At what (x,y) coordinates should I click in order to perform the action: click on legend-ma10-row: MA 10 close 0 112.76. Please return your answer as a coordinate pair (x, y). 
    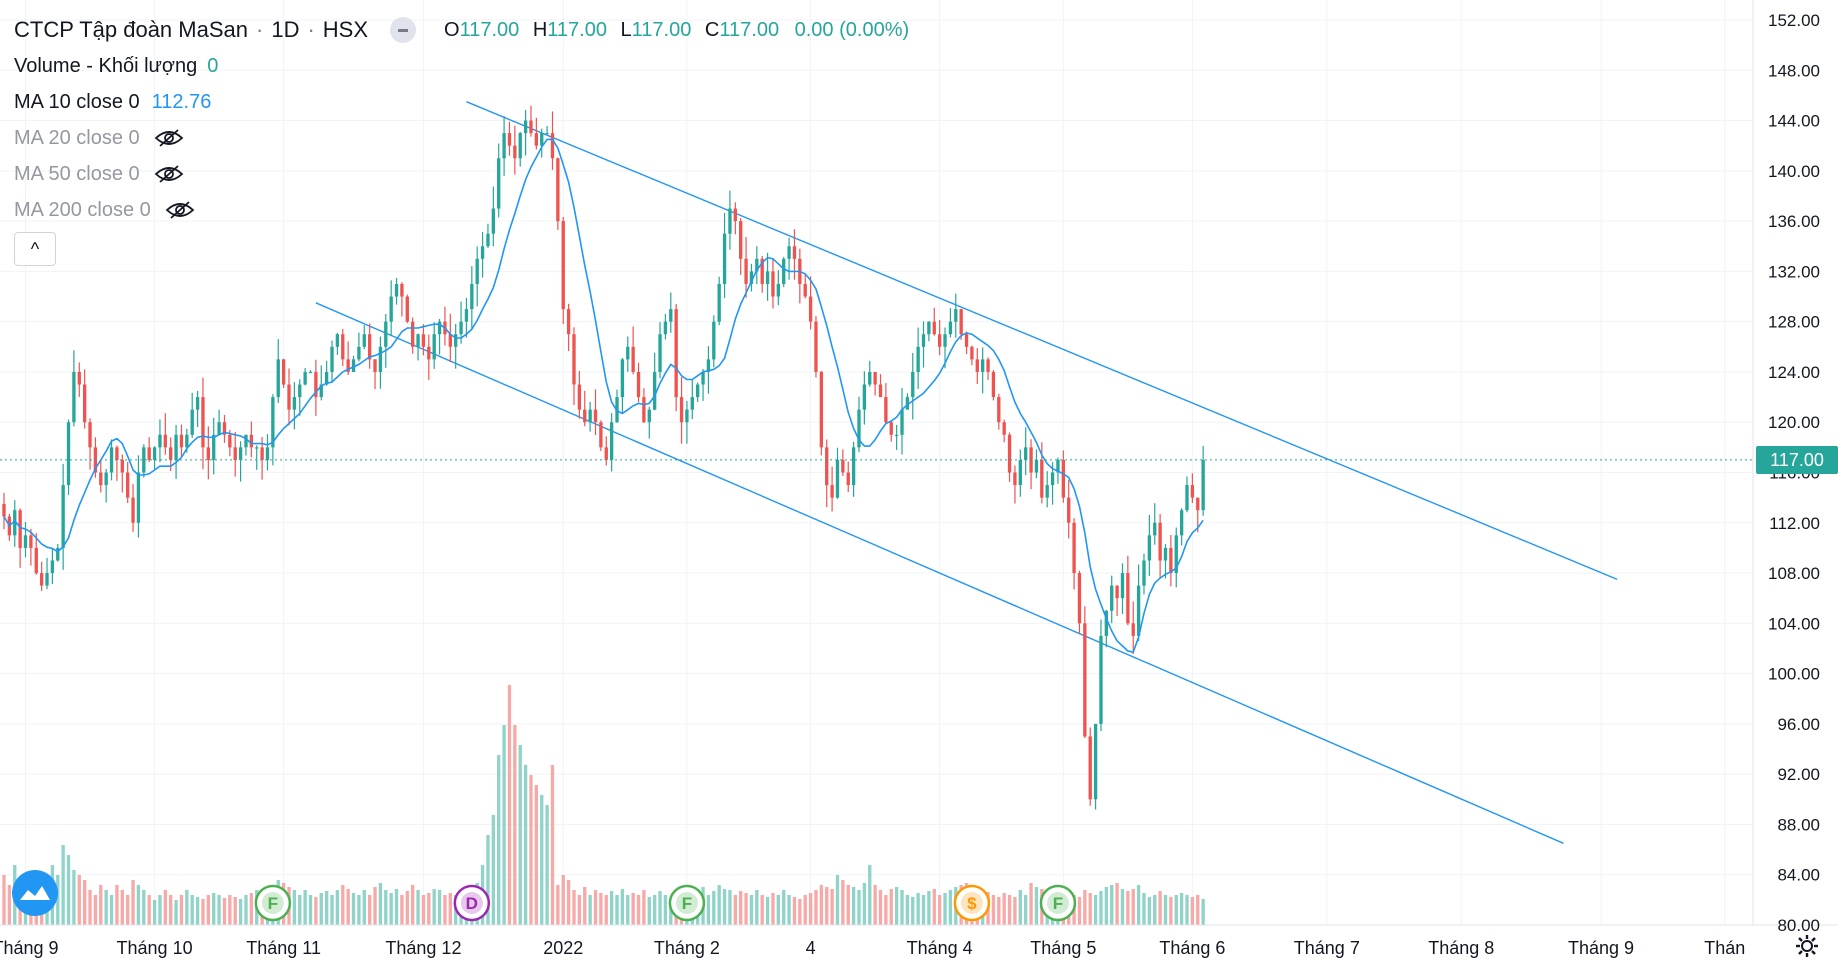
    Looking at the image, I should click on (461, 102).